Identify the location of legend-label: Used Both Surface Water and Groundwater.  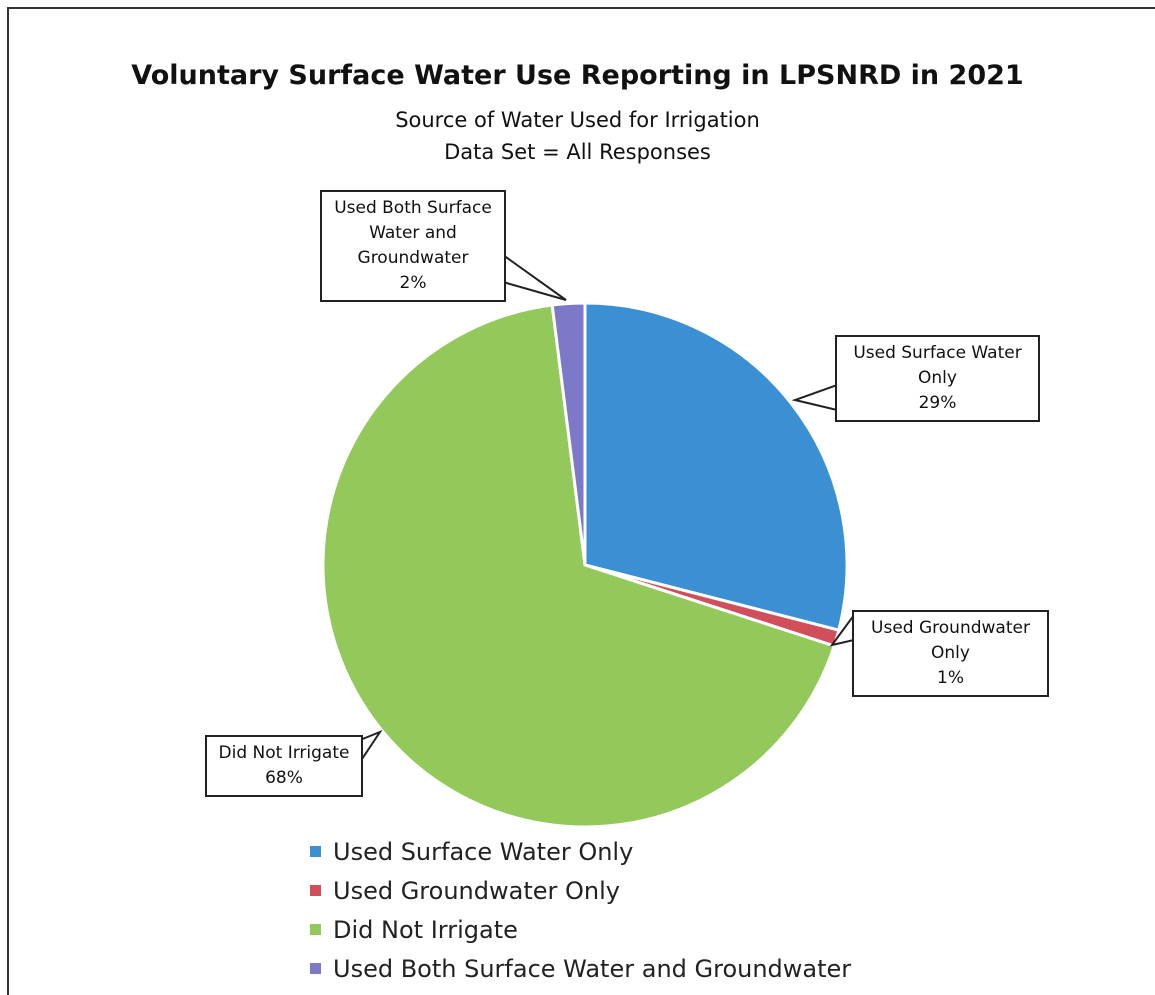
(592, 969).